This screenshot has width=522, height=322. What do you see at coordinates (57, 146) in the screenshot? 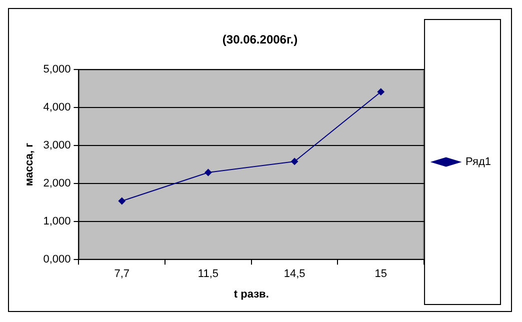
I see `y-tick-label: 3,000` at bounding box center [57, 146].